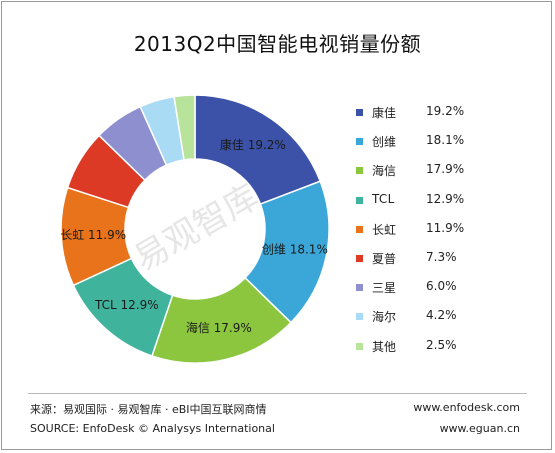 This screenshot has height=453, width=555. What do you see at coordinates (445, 227) in the screenshot?
I see `legend-value: 11.9%` at bounding box center [445, 227].